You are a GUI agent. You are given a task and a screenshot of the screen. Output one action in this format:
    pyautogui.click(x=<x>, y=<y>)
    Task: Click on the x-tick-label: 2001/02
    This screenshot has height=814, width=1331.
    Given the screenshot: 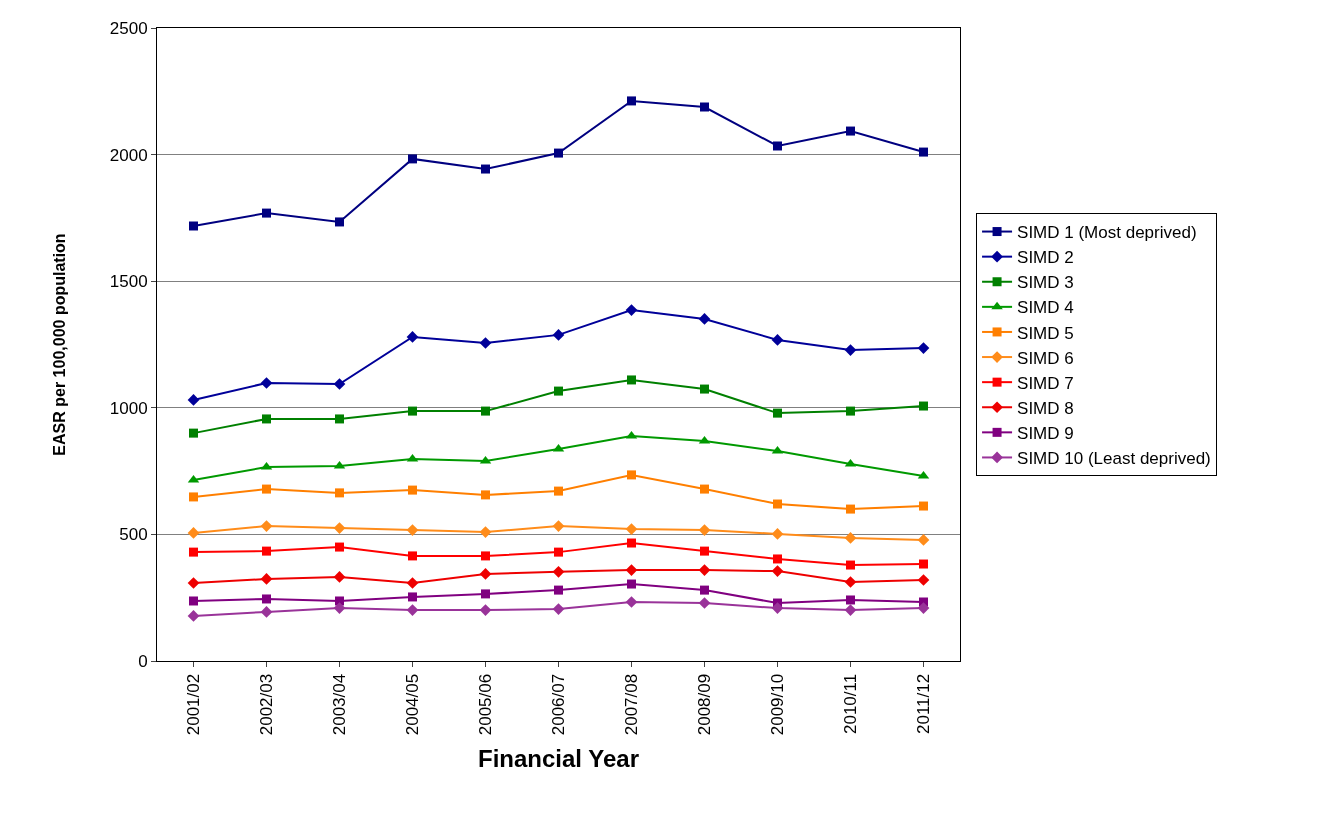 What is the action you would take?
    pyautogui.click(x=194, y=704)
    